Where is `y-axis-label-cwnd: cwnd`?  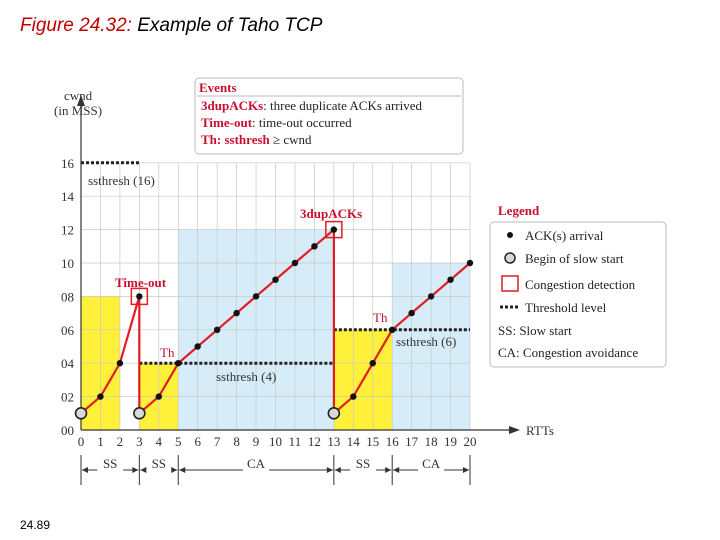
y-axis-label-cwnd: cwnd is located at coordinates (78, 95).